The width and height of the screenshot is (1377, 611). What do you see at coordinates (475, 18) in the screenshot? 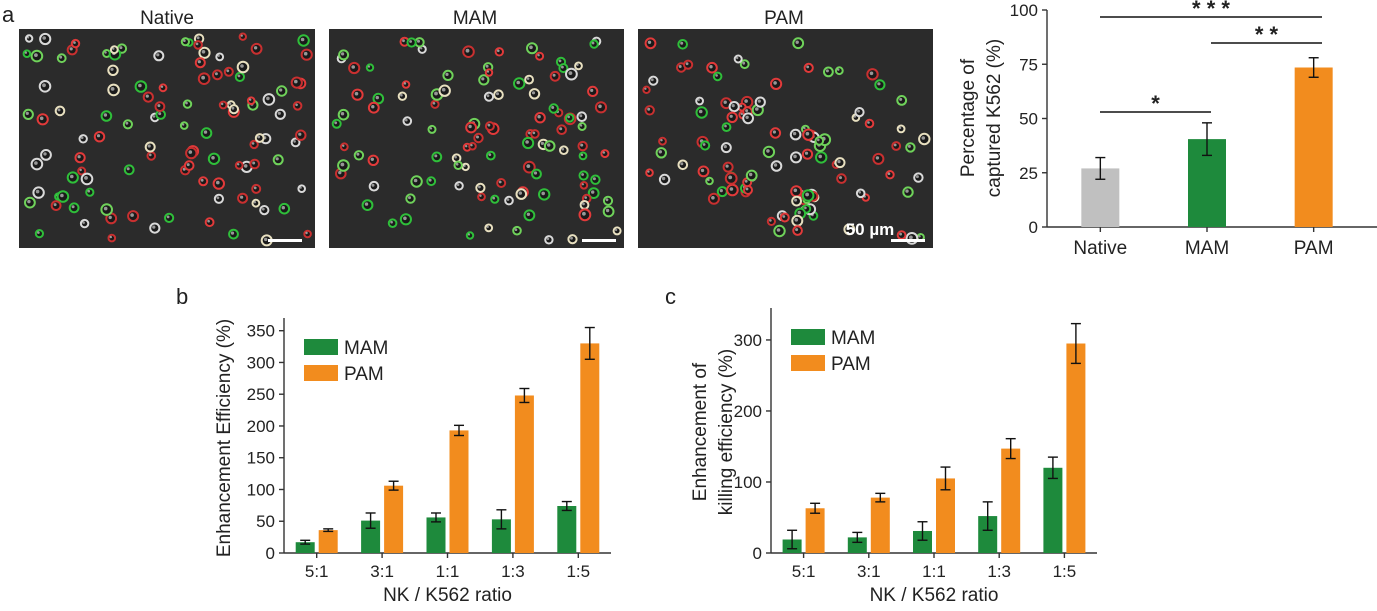
I see `micrograph-title-mam: MAM` at bounding box center [475, 18].